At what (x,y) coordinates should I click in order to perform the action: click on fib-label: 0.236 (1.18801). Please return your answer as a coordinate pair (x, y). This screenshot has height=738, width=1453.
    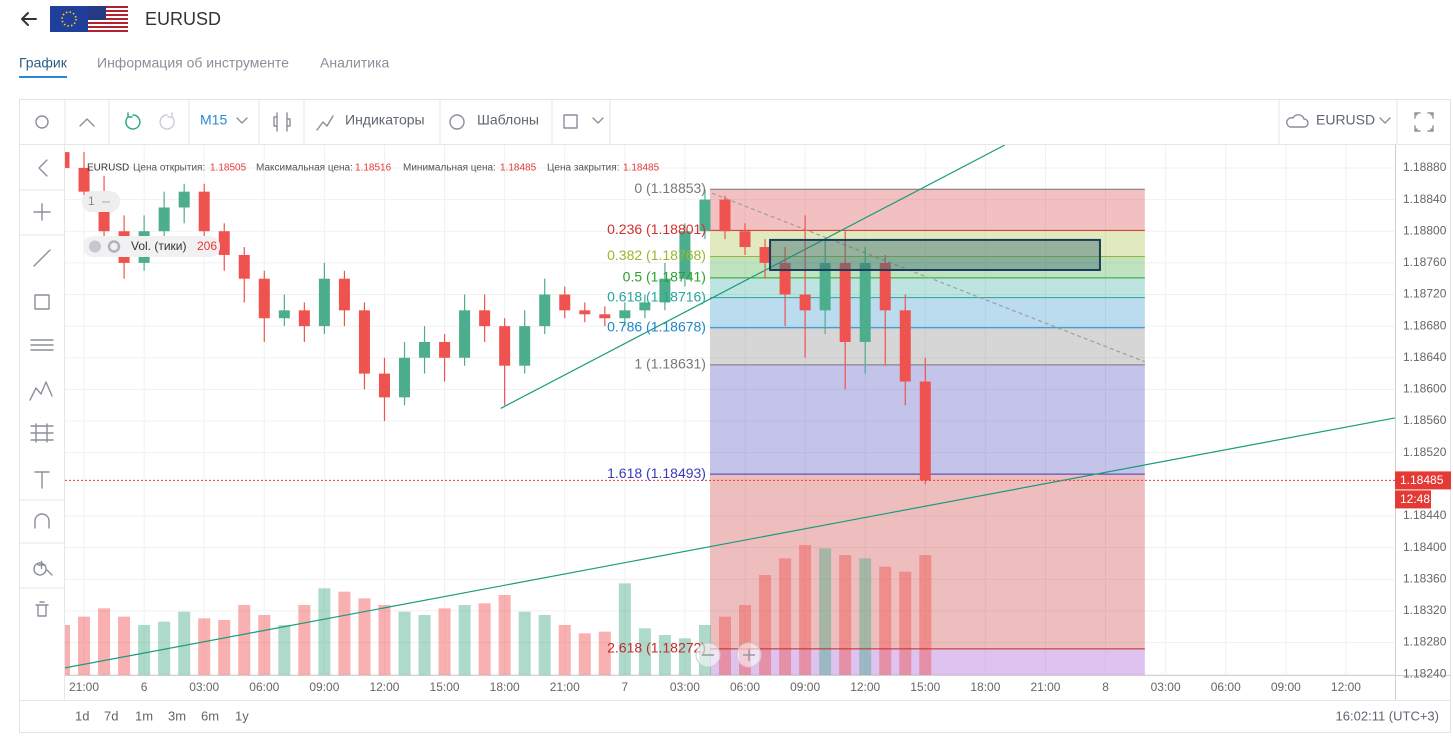
    Looking at the image, I should click on (656, 229).